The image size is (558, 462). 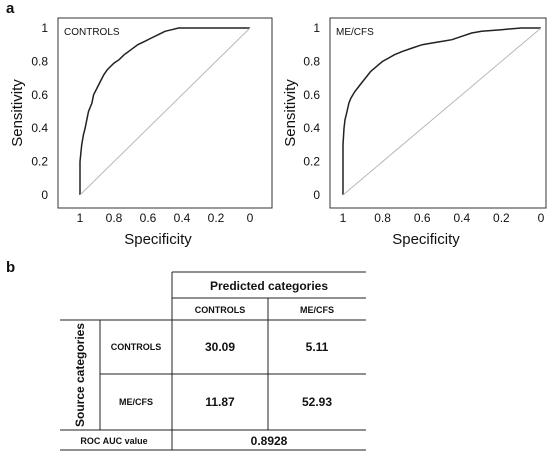 I want to click on auc-value: 0.8928, so click(x=269, y=441).